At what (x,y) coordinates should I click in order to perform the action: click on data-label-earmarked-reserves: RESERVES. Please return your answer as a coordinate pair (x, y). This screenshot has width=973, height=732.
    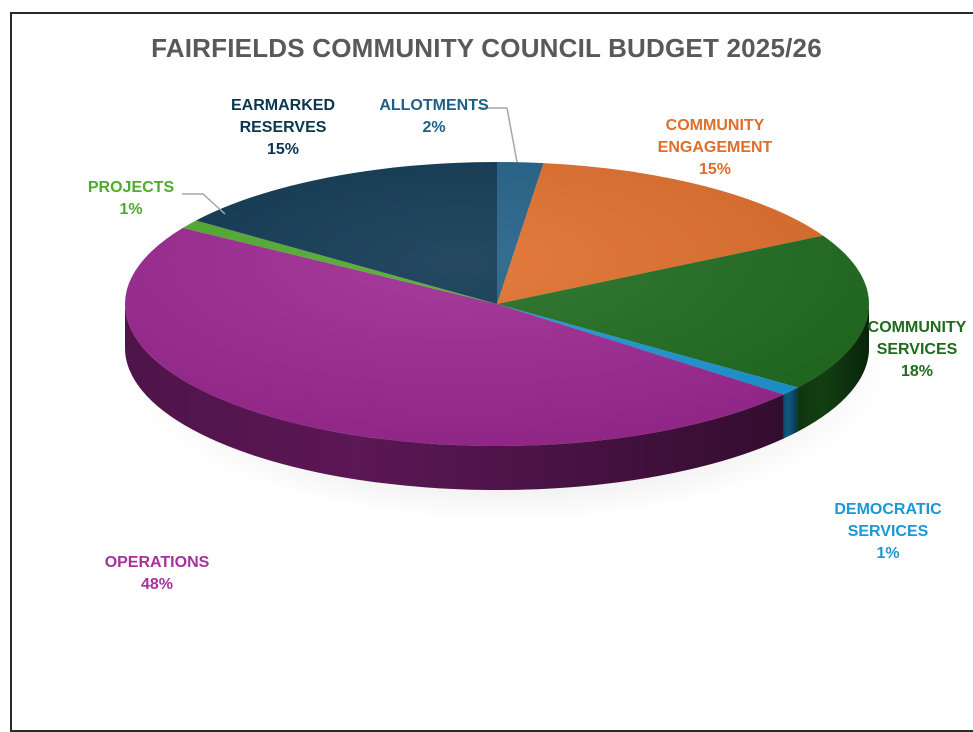
    Looking at the image, I should click on (283, 127).